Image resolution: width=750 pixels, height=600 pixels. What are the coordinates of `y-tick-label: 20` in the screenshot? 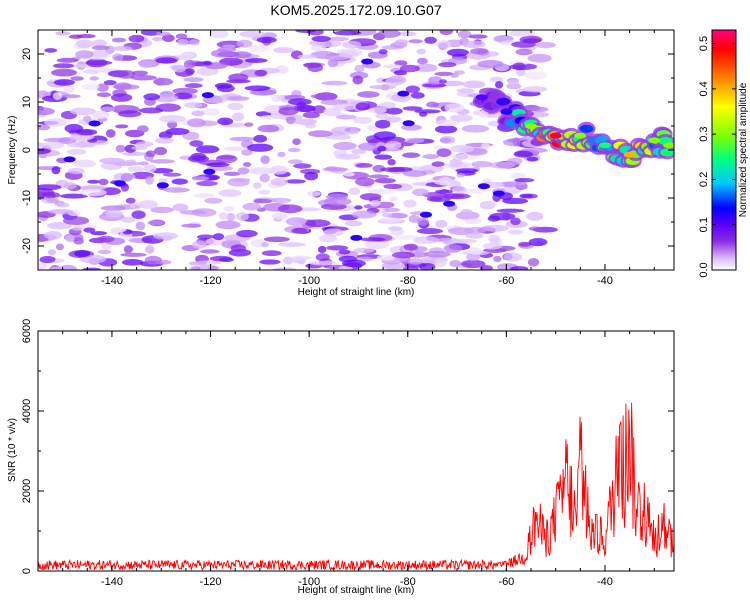 It's located at (27, 54).